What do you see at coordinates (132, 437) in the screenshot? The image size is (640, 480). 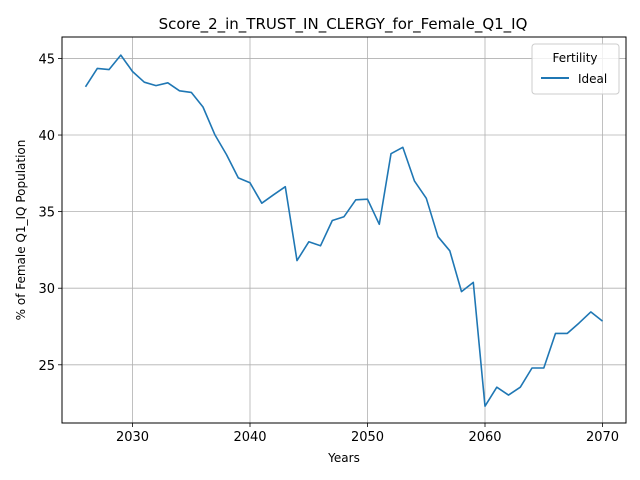 I see `x-tick-label: 2030` at bounding box center [132, 437].